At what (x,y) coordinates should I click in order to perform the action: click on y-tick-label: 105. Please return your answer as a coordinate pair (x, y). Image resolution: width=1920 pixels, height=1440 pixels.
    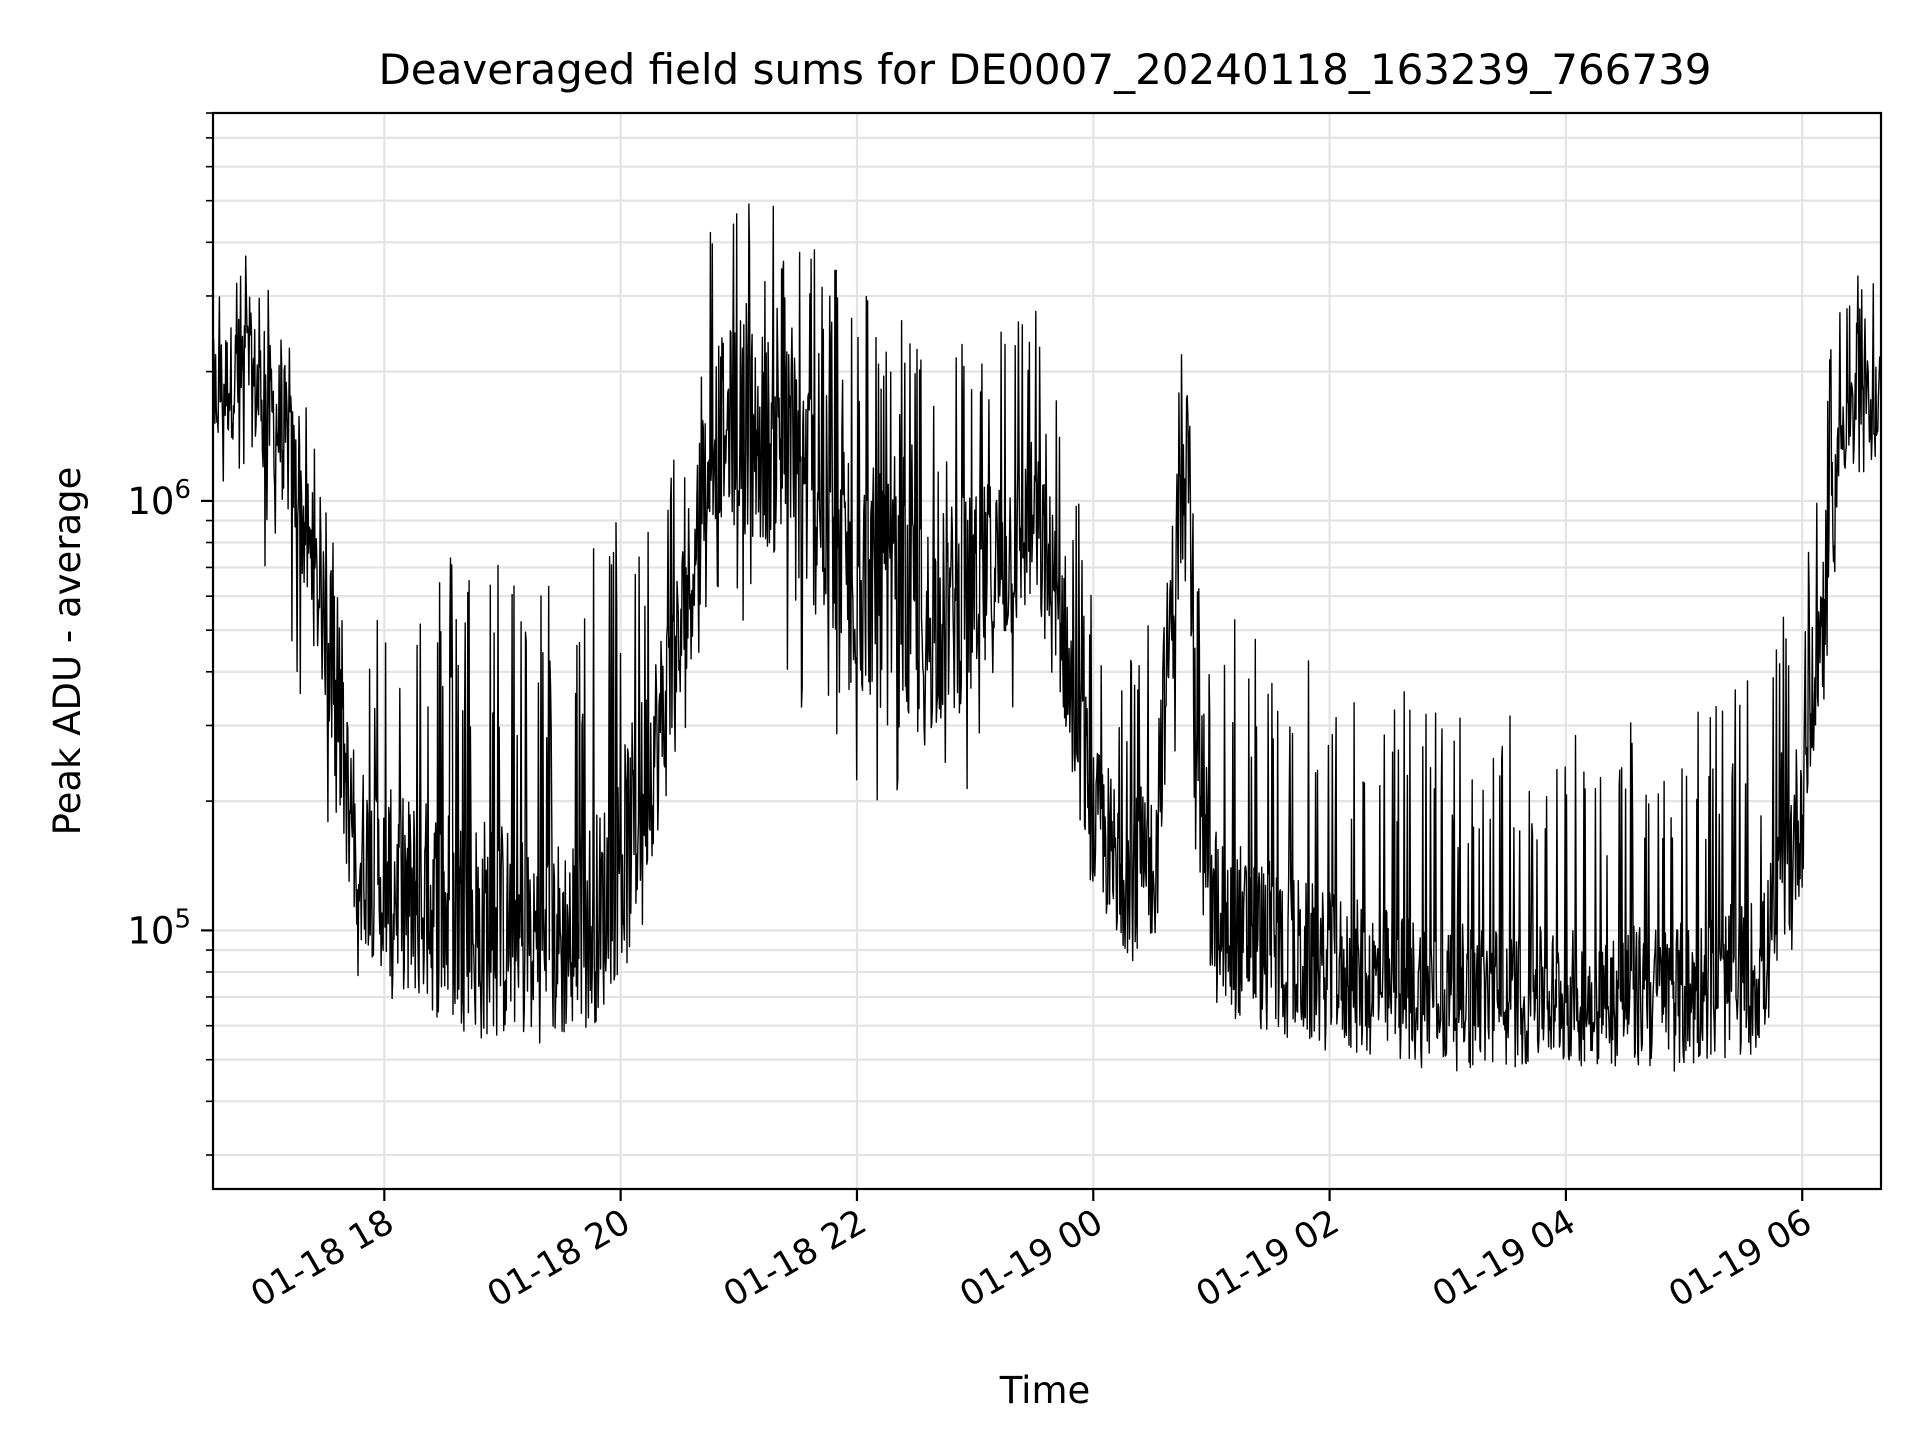
    Looking at the image, I should click on (159, 928).